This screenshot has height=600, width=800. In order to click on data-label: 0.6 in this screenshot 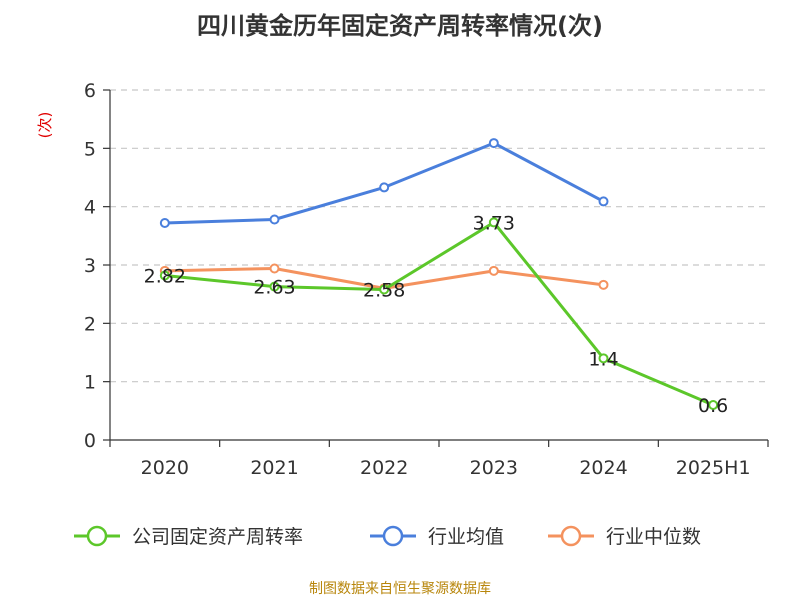, I will do `click(713, 406)`.